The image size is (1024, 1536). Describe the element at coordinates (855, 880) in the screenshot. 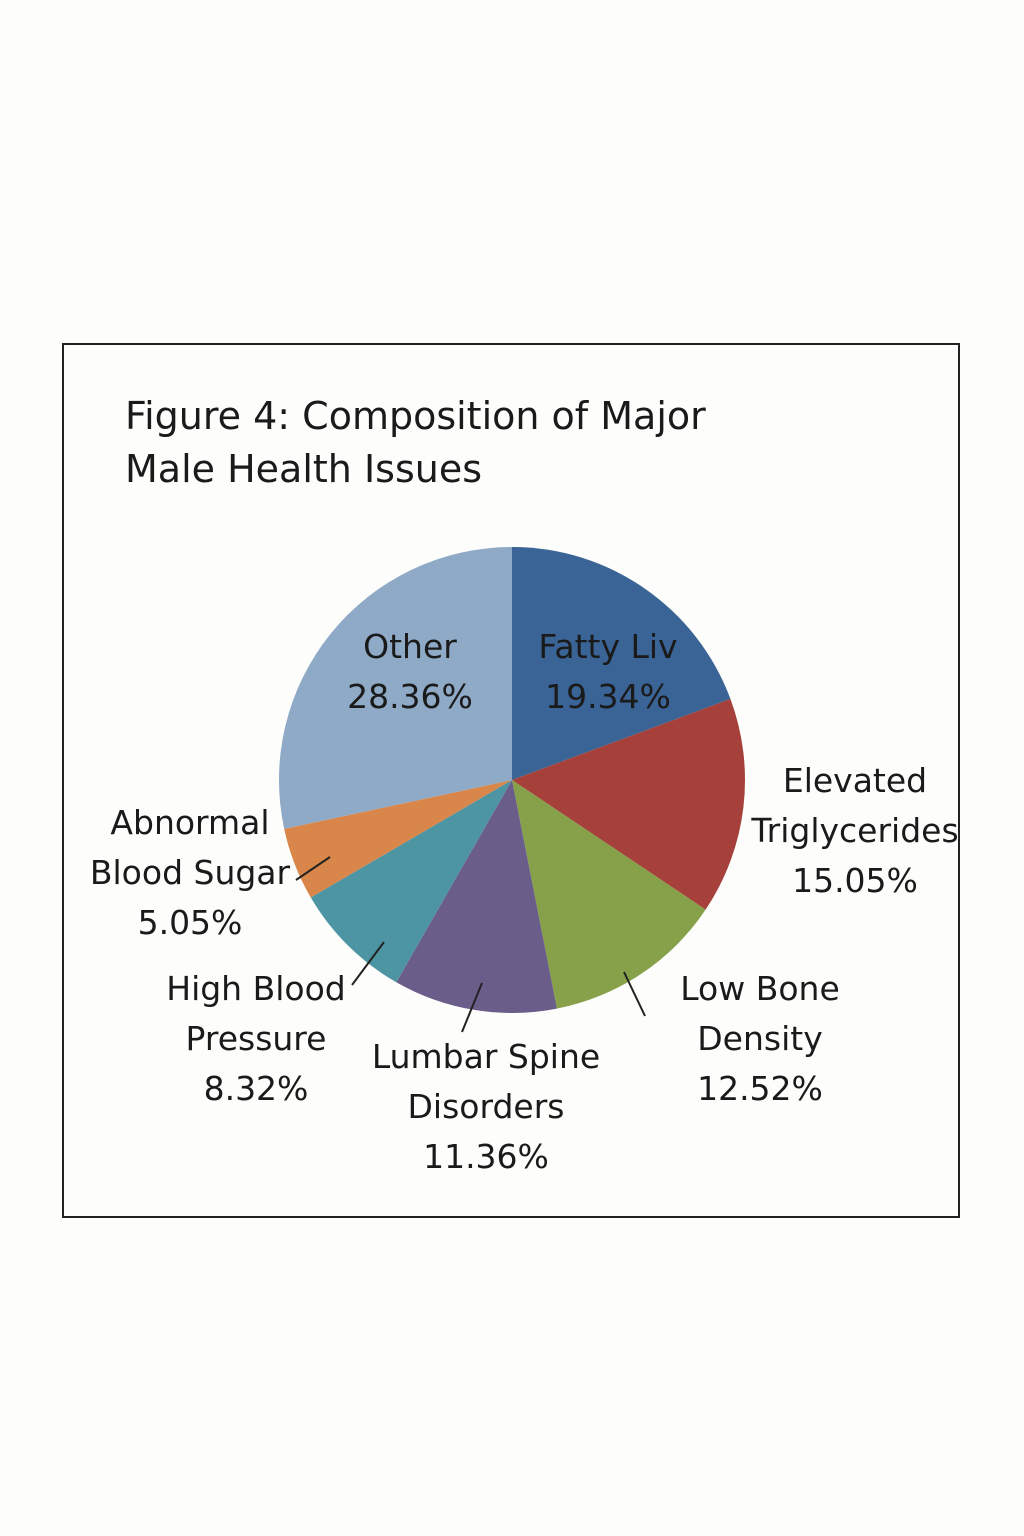

I see `value-label: 15.05%` at that location.